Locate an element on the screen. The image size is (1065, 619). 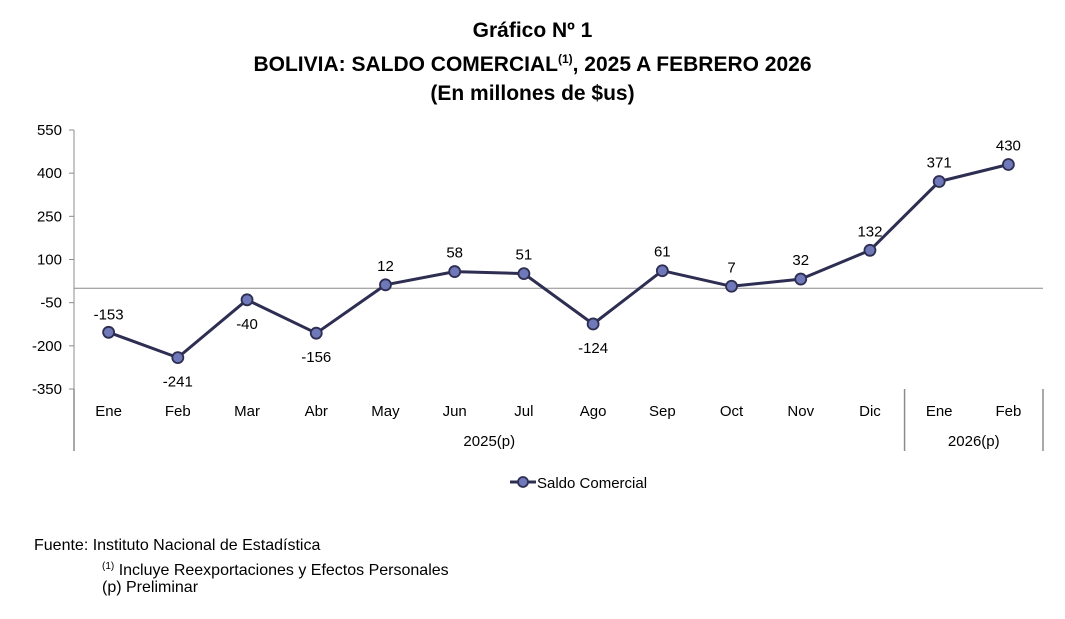
chart-figure-number: Gráfico Nº 1 is located at coordinates (532, 30).